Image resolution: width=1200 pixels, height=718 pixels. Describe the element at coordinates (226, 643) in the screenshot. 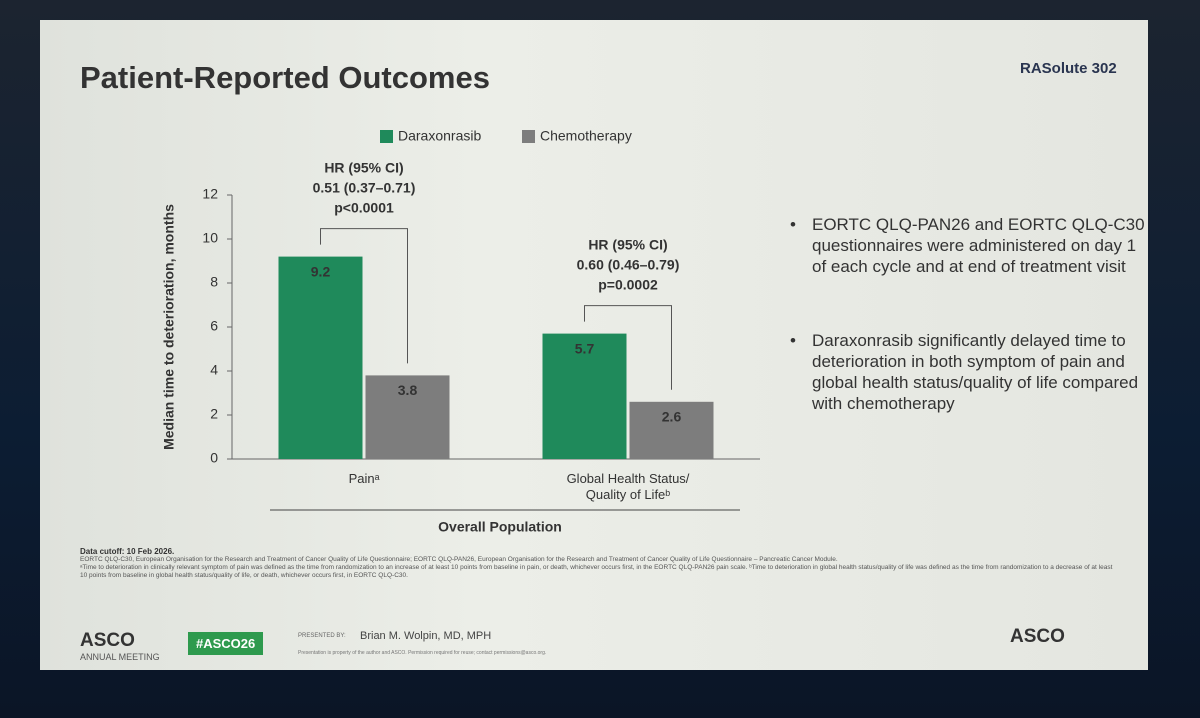

I see `hashtag: #ASCO26` at that location.